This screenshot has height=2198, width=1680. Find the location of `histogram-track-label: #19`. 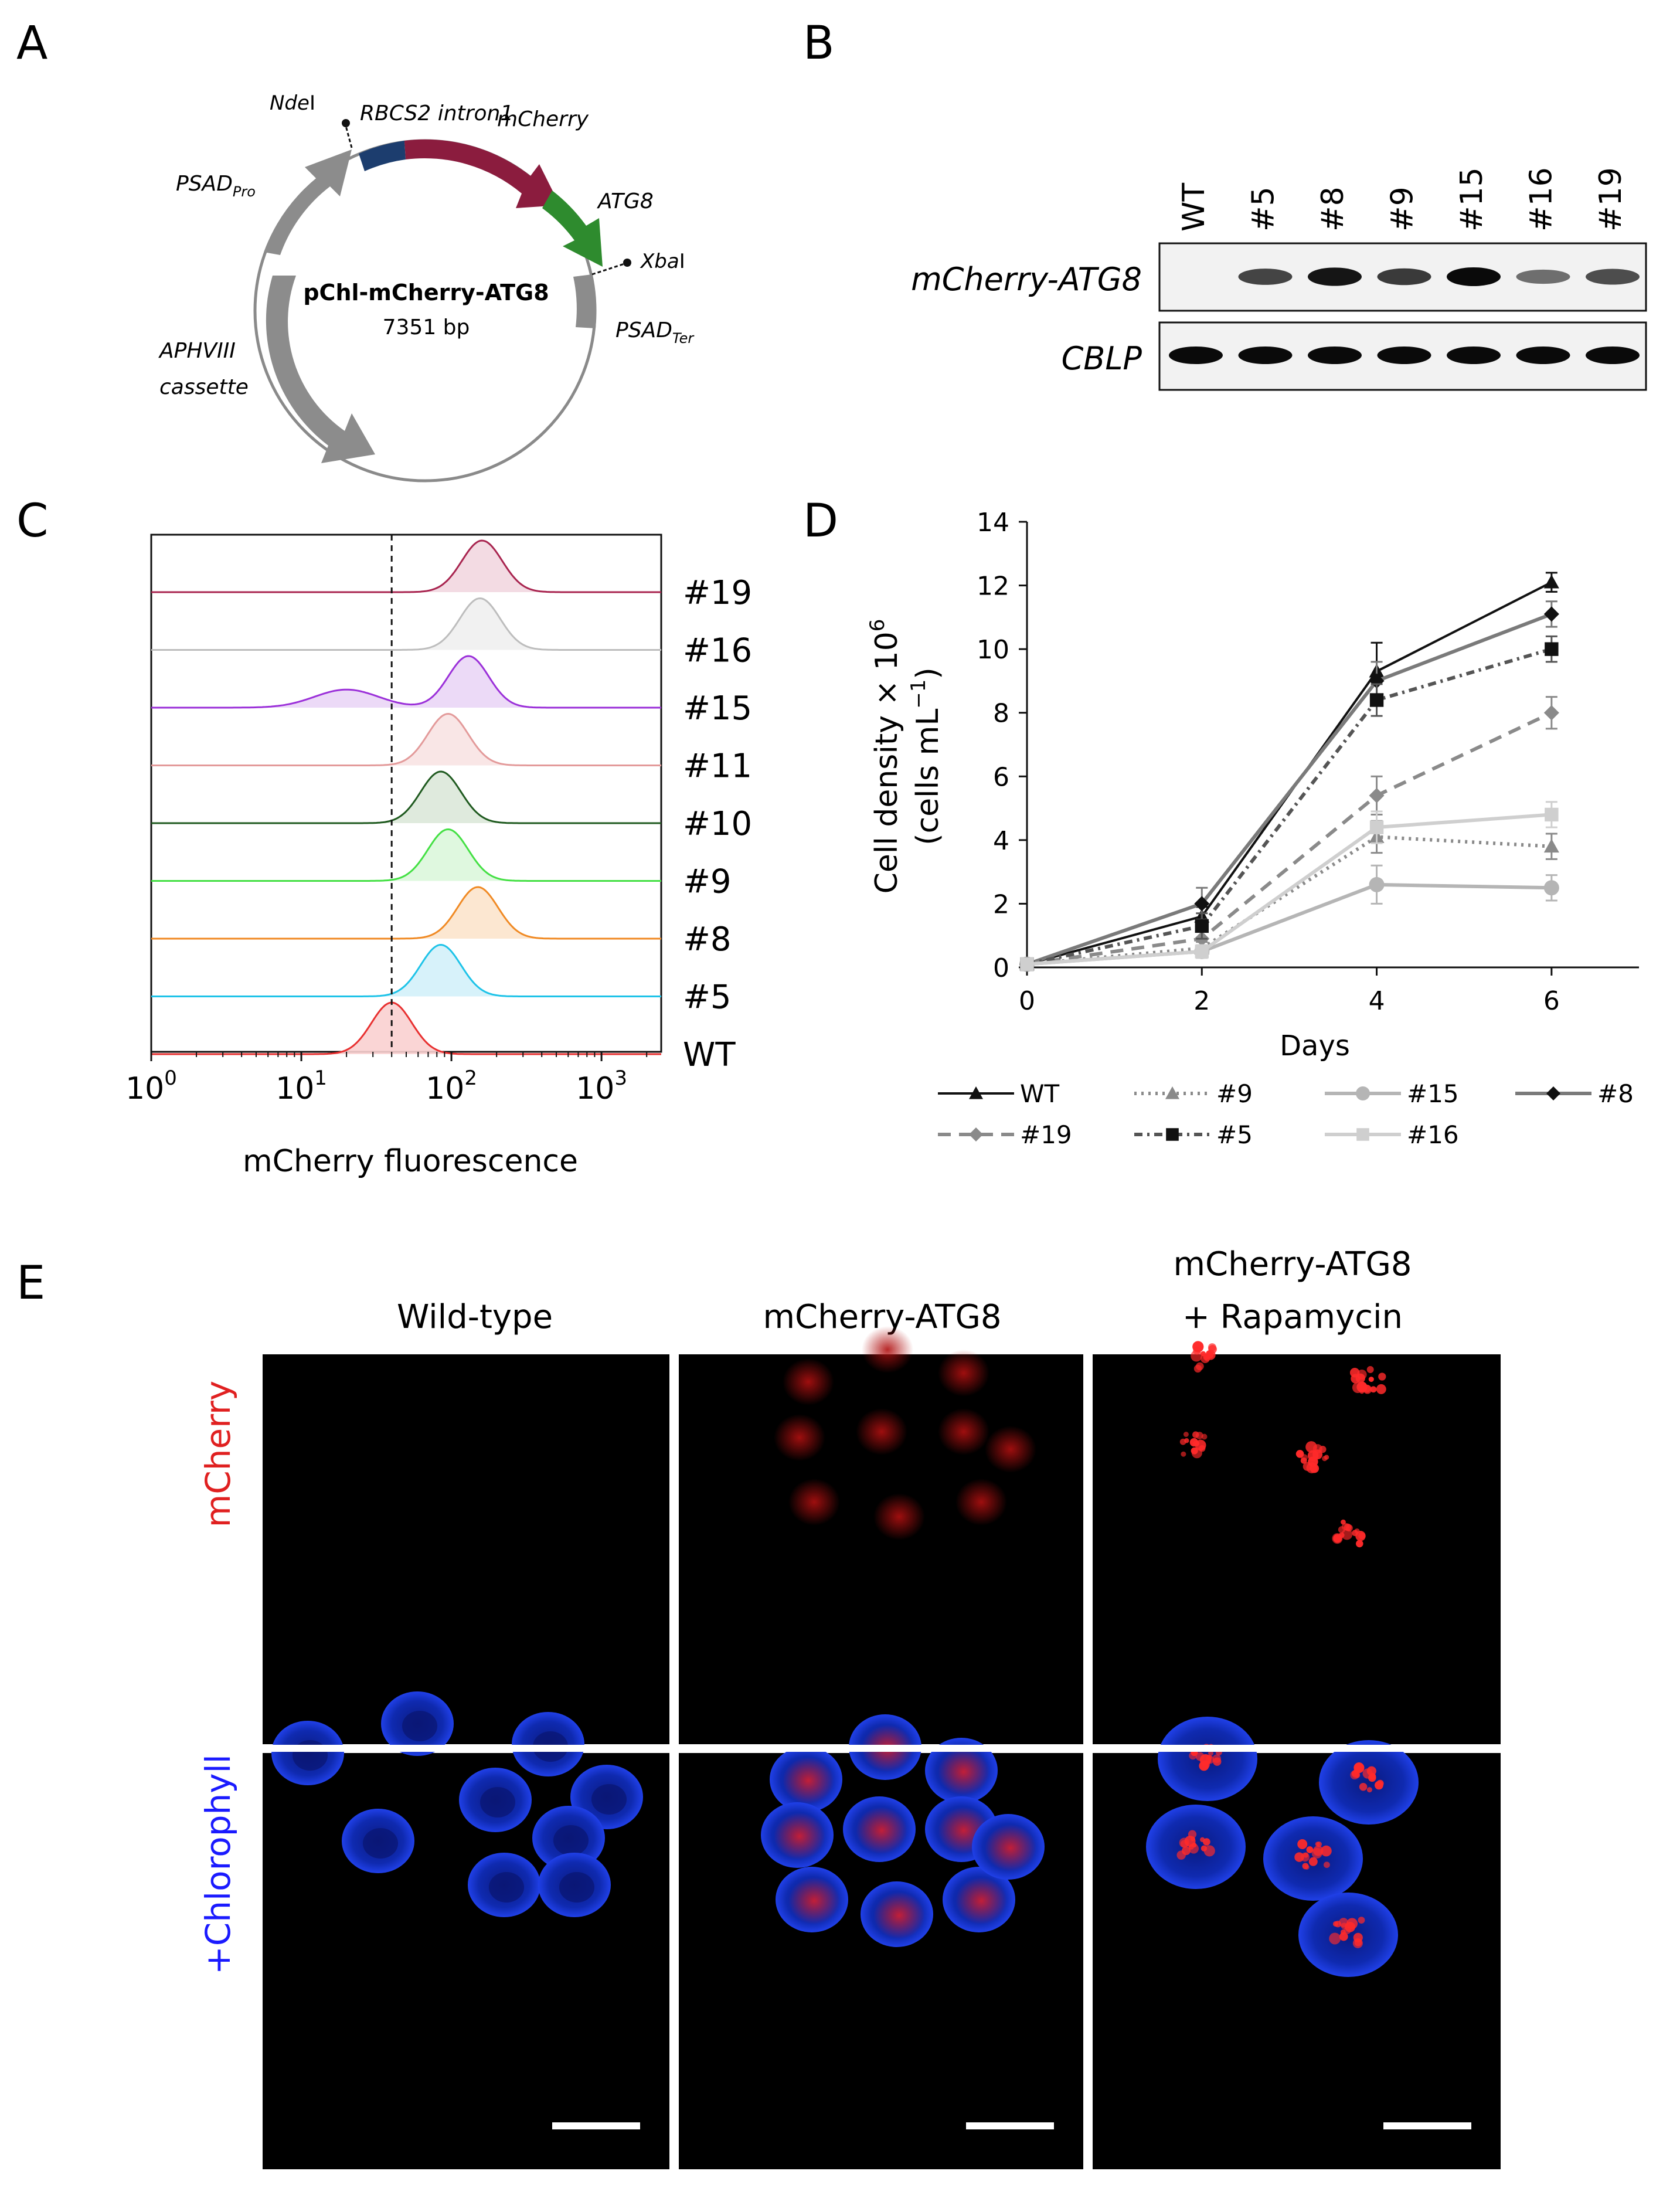

histogram-track-label: #19 is located at coordinates (717, 593).